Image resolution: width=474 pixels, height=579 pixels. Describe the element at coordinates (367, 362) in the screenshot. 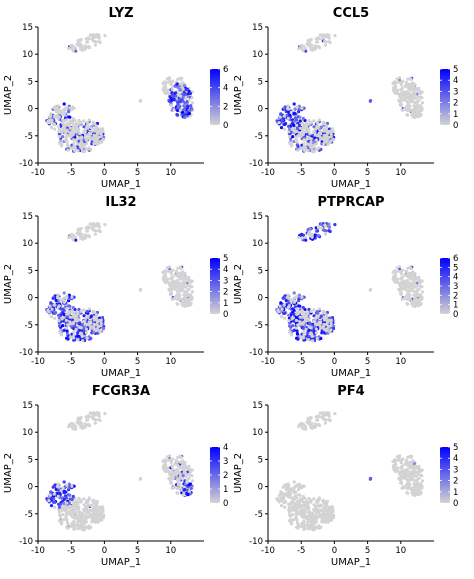

I see `x-tick-label: 5` at that location.